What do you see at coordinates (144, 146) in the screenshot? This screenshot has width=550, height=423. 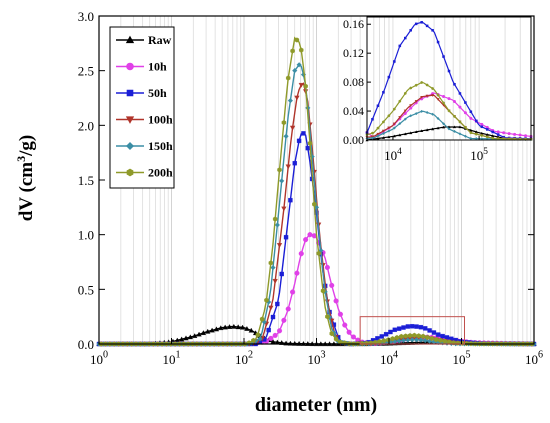 I see `legend-item-150h: 150h` at bounding box center [144, 146].